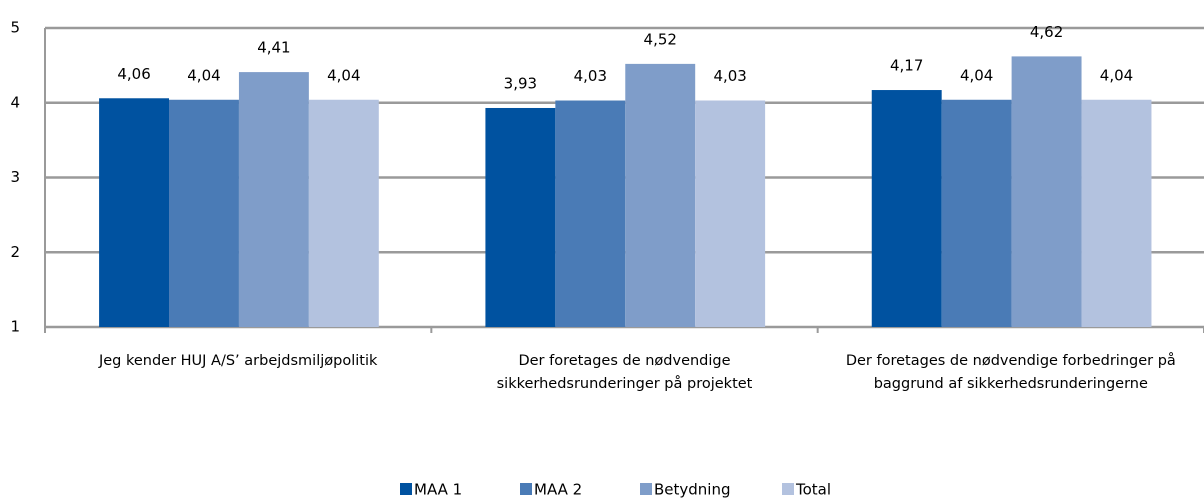 This screenshot has height=500, width=1204. What do you see at coordinates (520, 83) in the screenshot?
I see `data-label: 3,93` at bounding box center [520, 83].